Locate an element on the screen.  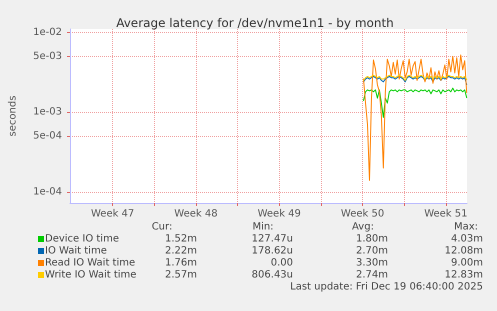
text: 2.70m is located at coordinates (372, 251).